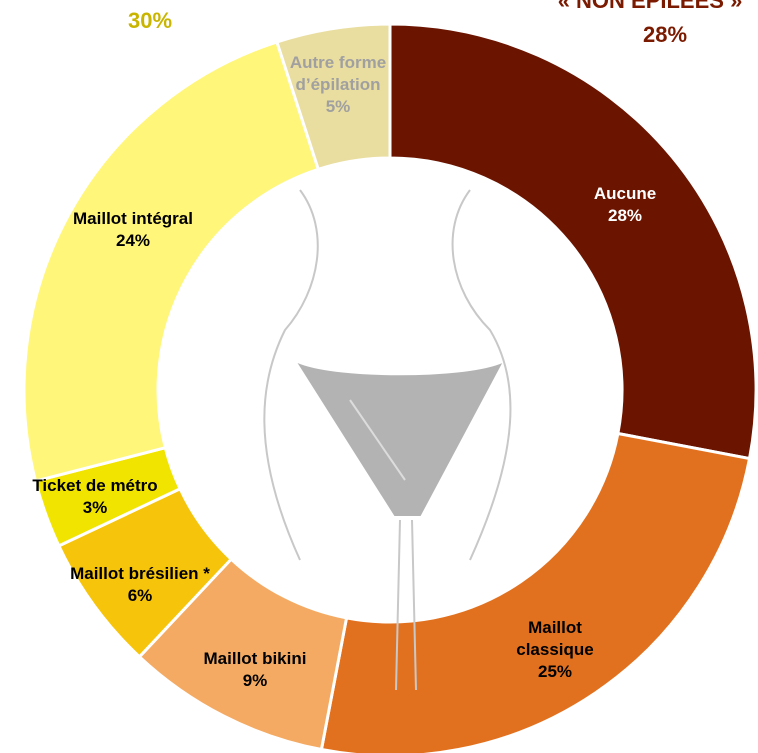 The height and width of the screenshot is (753, 758). Describe the element at coordinates (555, 638) in the screenshot. I see `category-name: Maillot classique` at that location.